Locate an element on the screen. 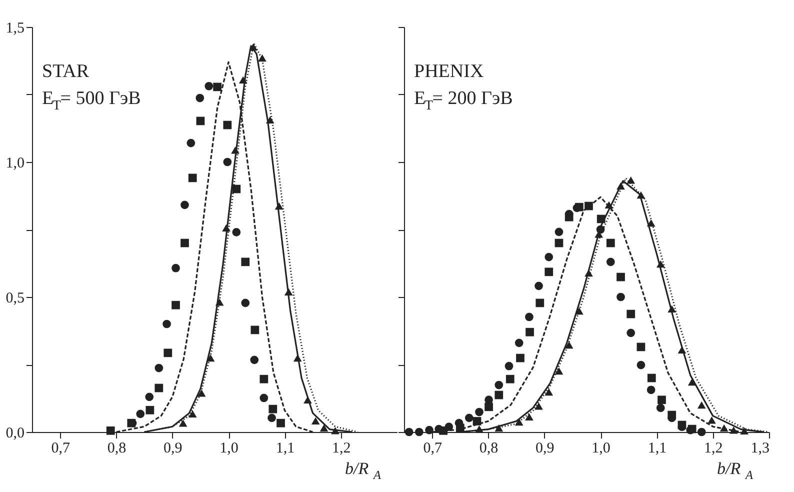 This screenshot has width=794, height=492. annotation: STAR is located at coordinates (66, 71).